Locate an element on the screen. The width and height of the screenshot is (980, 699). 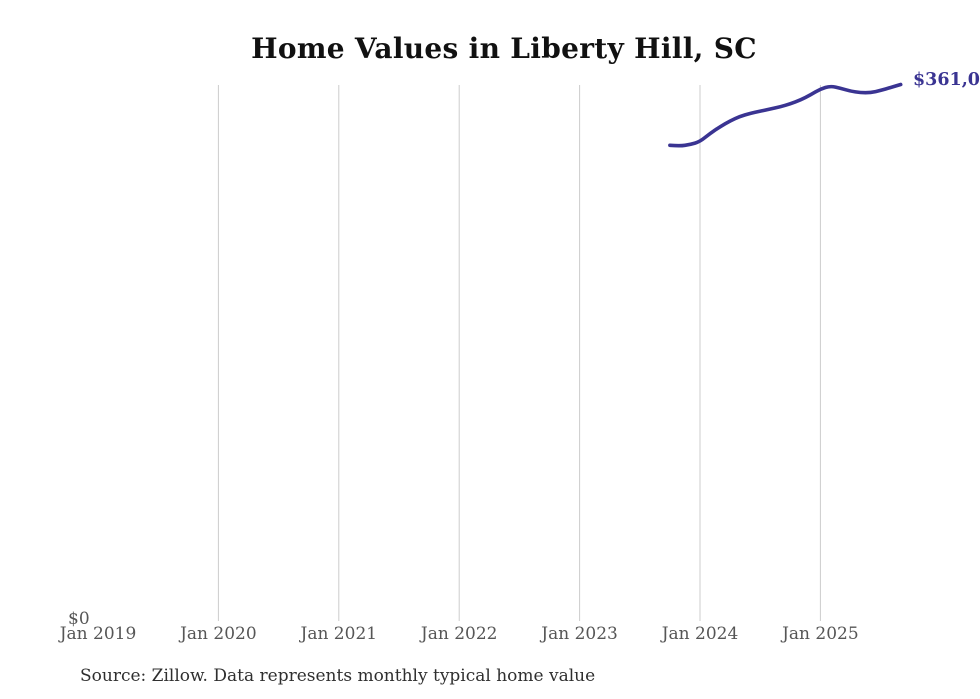
home-value-line is located at coordinates (785, 115).